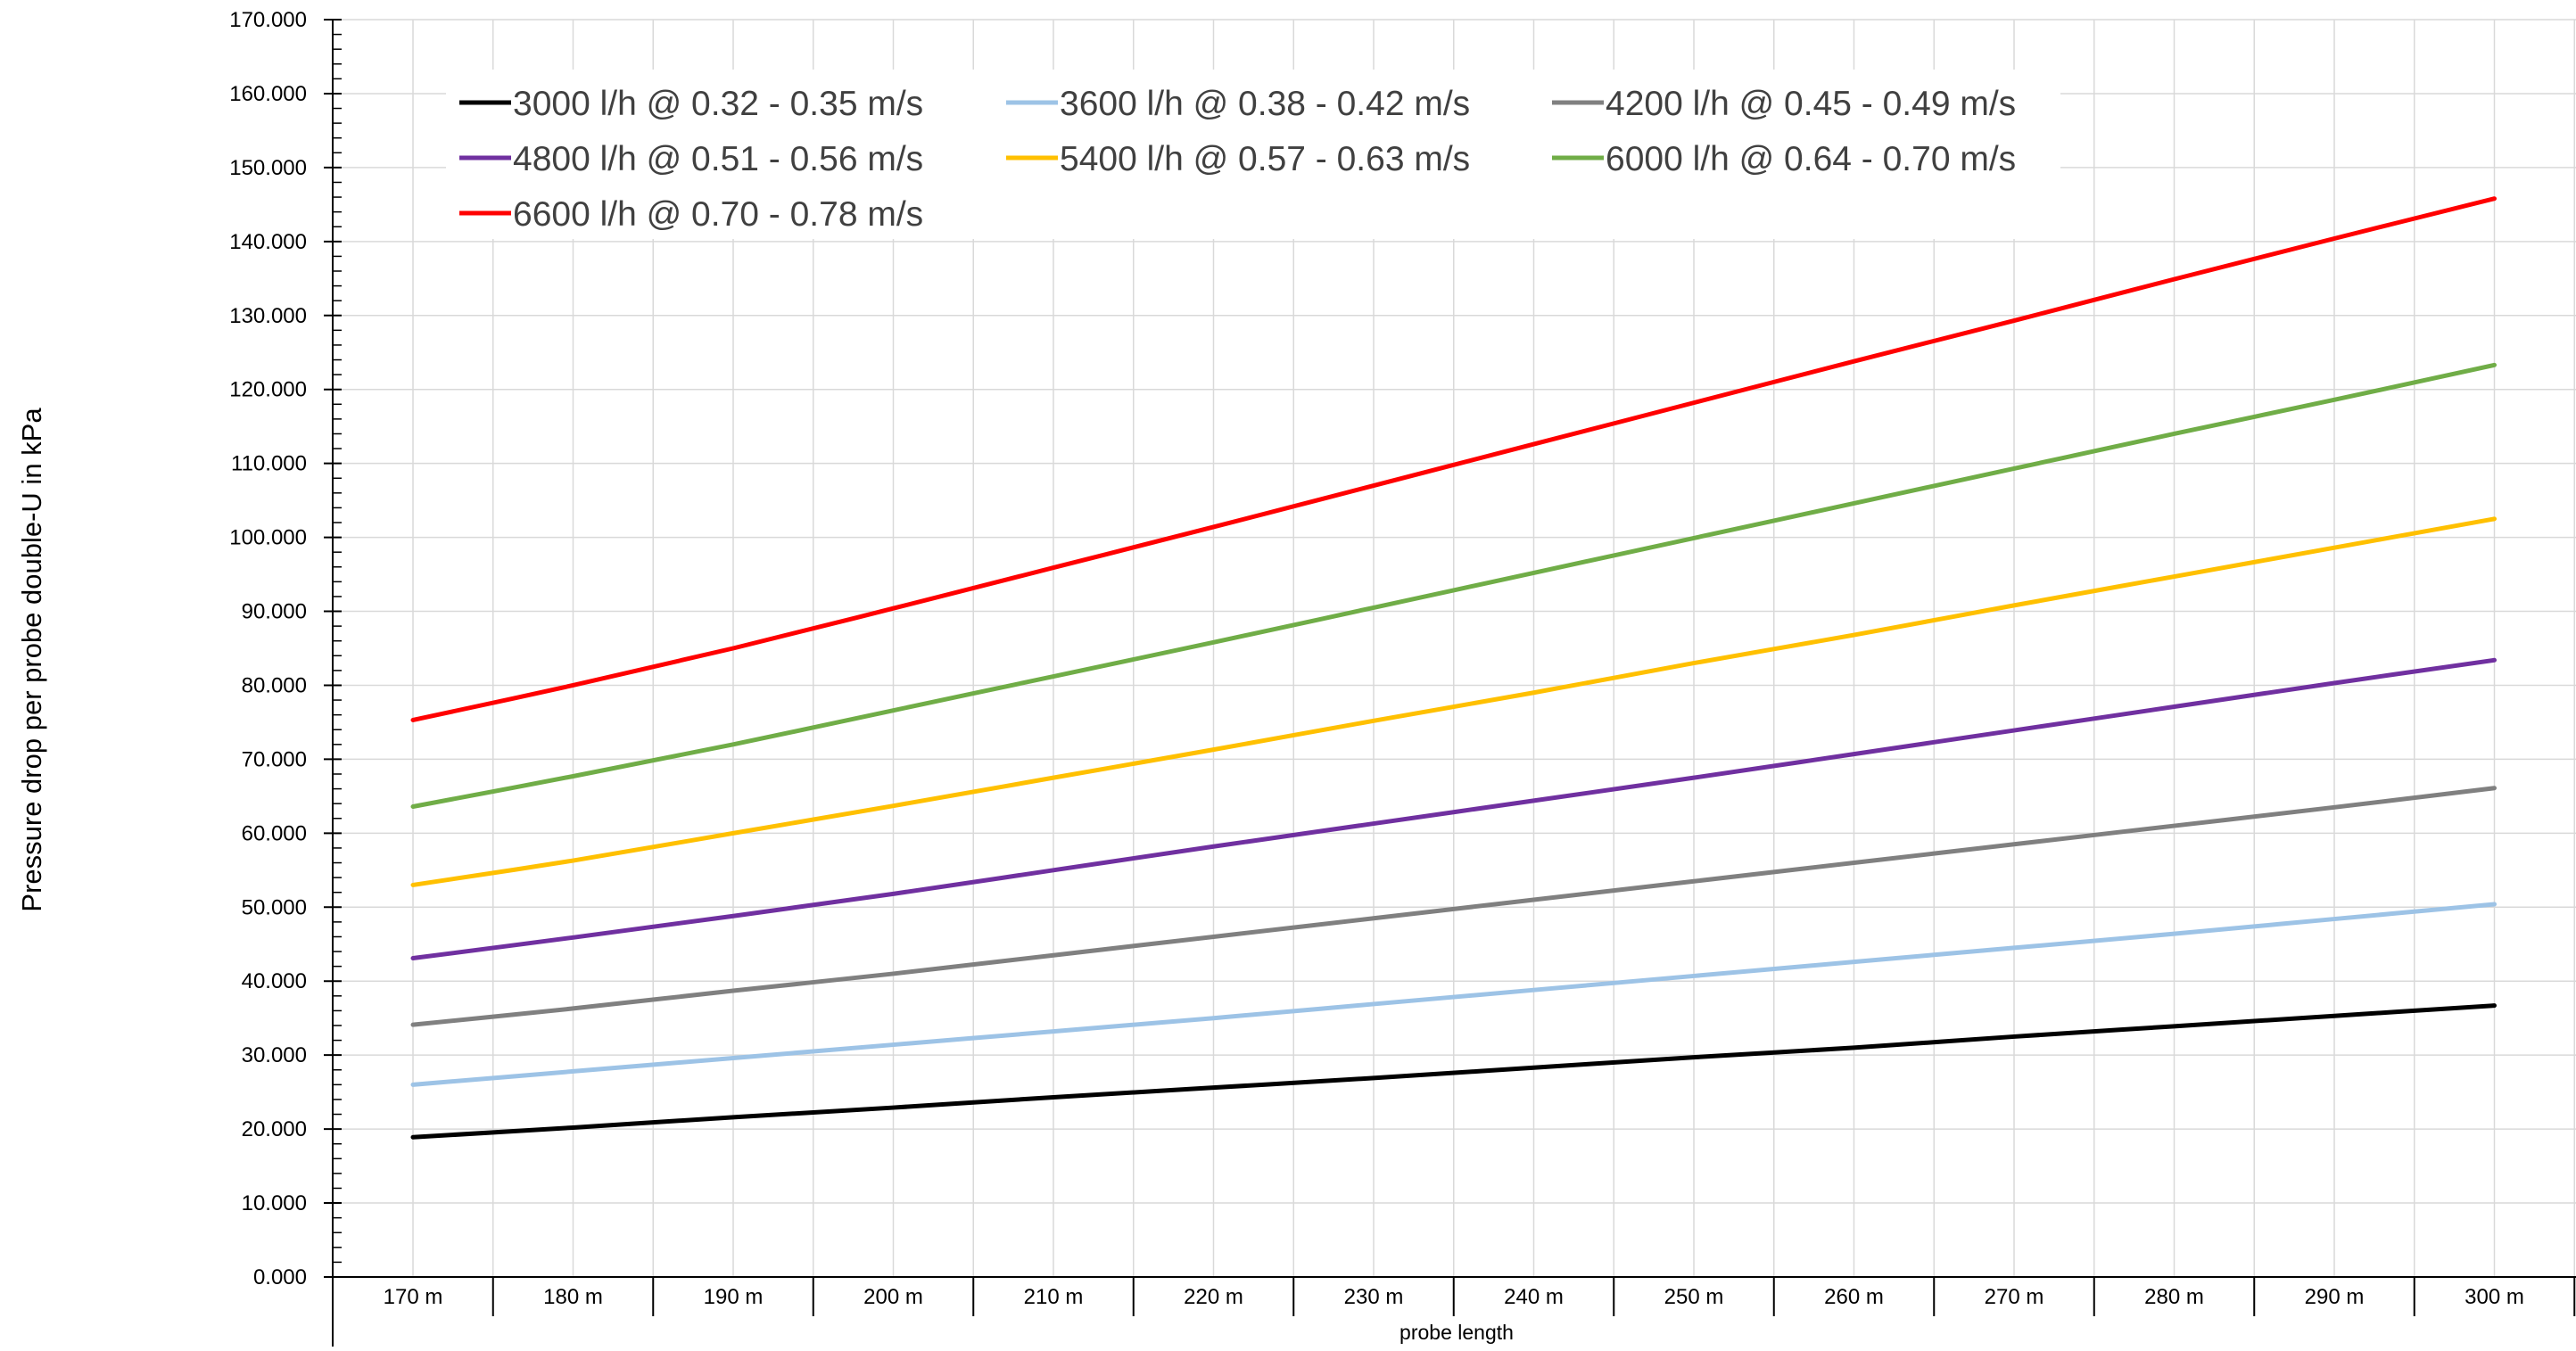 The width and height of the screenshot is (2576, 1351). Describe the element at coordinates (274, 759) in the screenshot. I see `y-tick-label: 70.000` at that location.